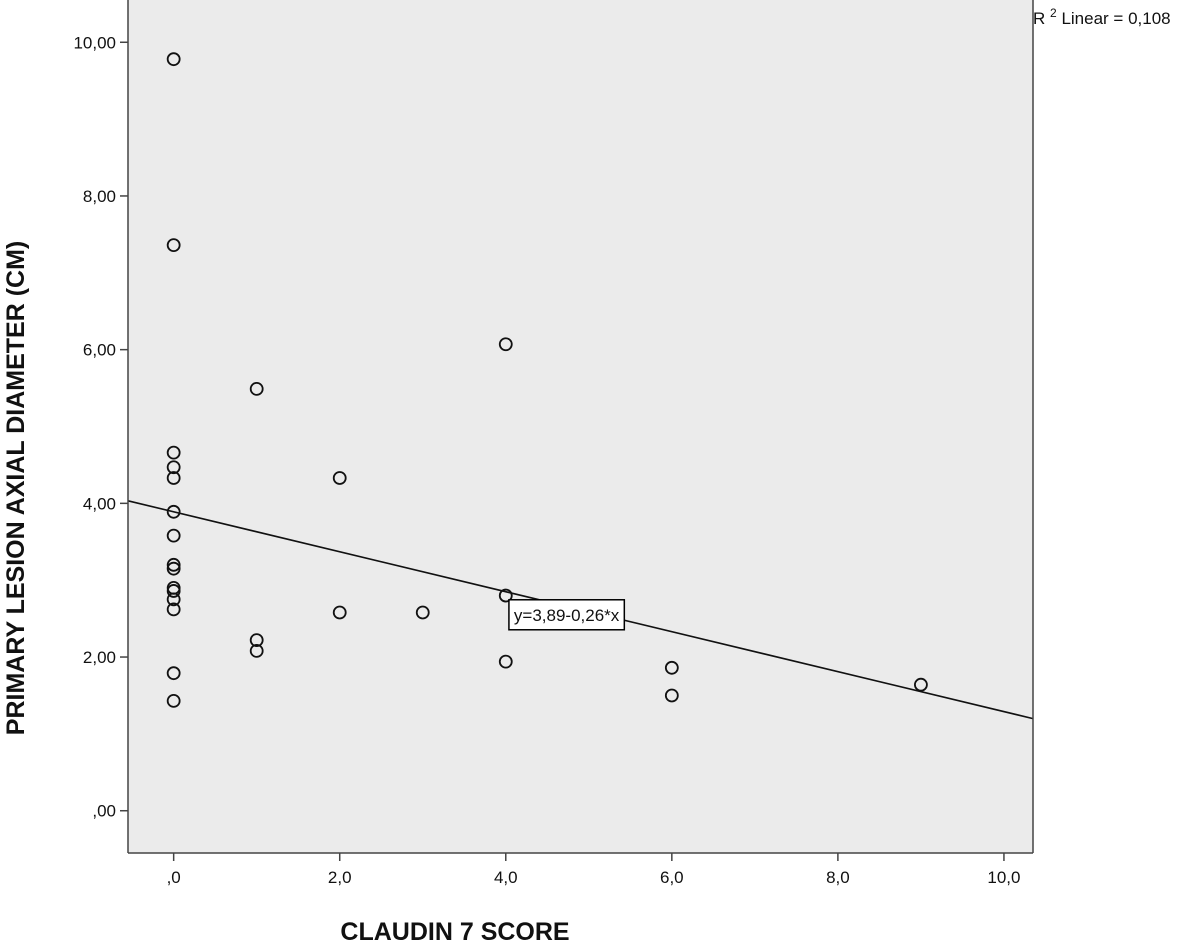 The image size is (1200, 946). I want to click on r2-label-text: Linear = 0,108, so click(1115, 18).